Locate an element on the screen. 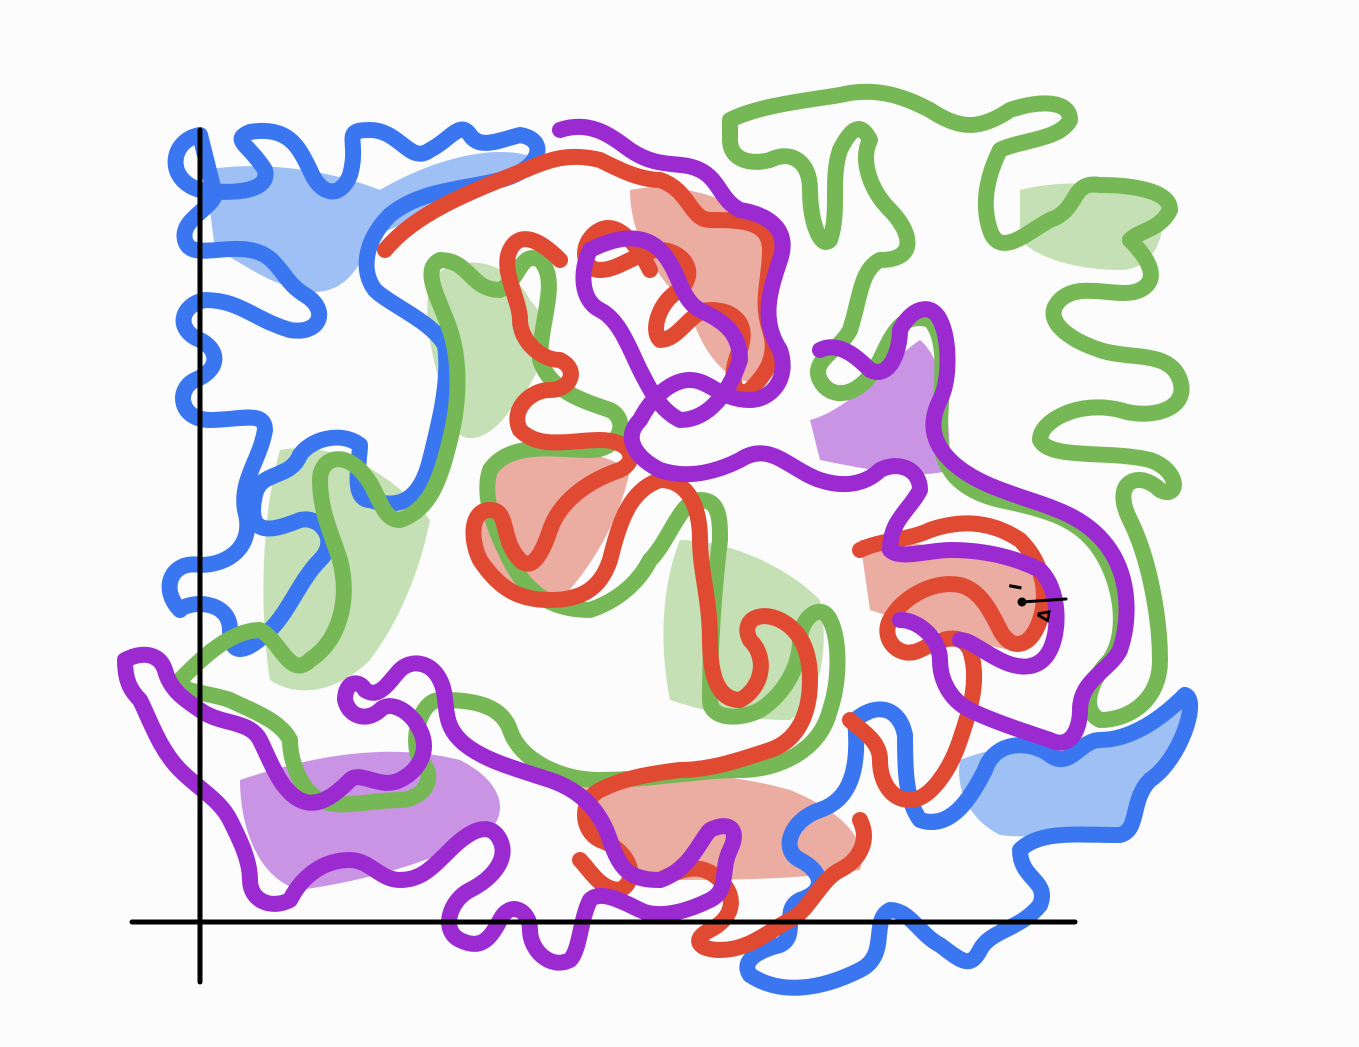  annotation-label-bottom: Δ is located at coordinates (1045, 615).